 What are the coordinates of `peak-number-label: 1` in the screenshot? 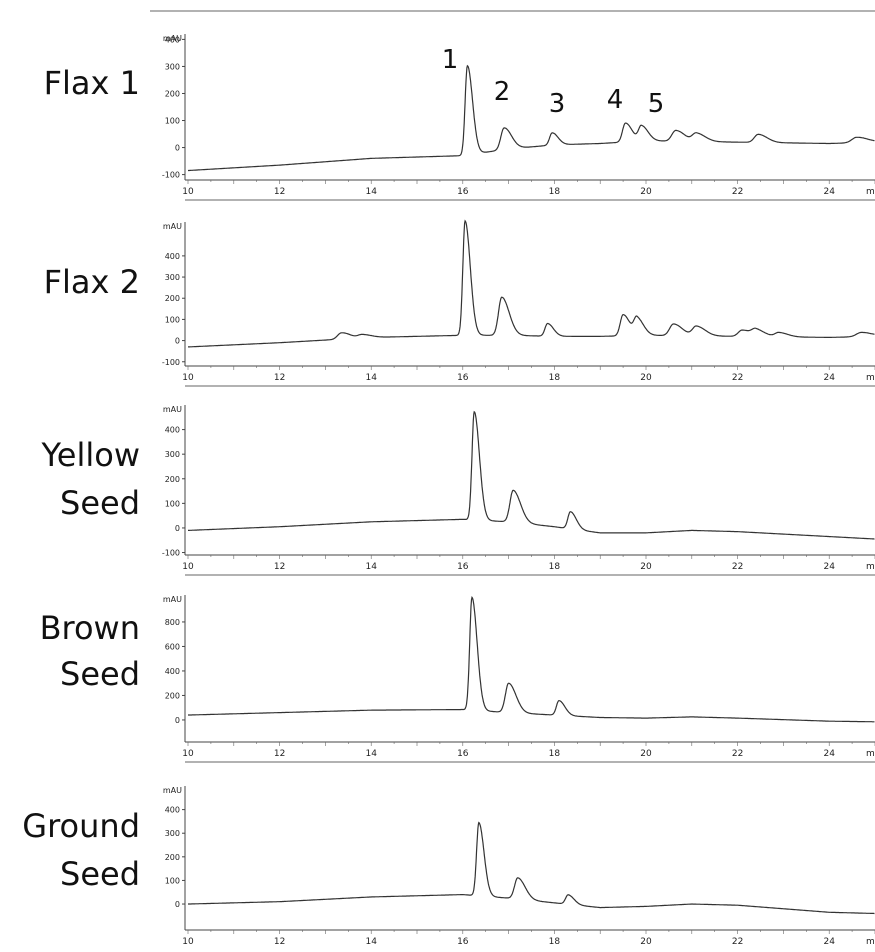 It's located at (450, 60).